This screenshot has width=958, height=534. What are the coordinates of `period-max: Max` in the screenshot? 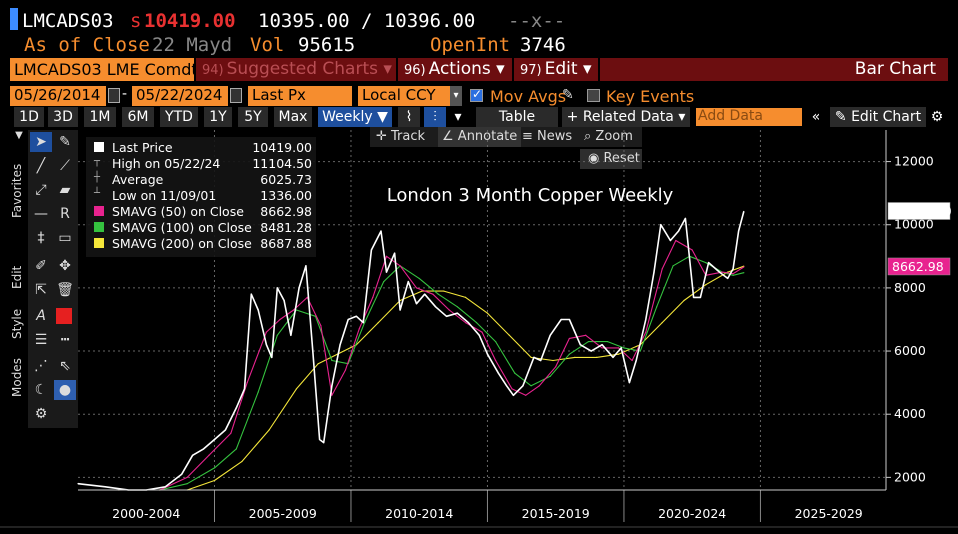 It's located at (293, 117).